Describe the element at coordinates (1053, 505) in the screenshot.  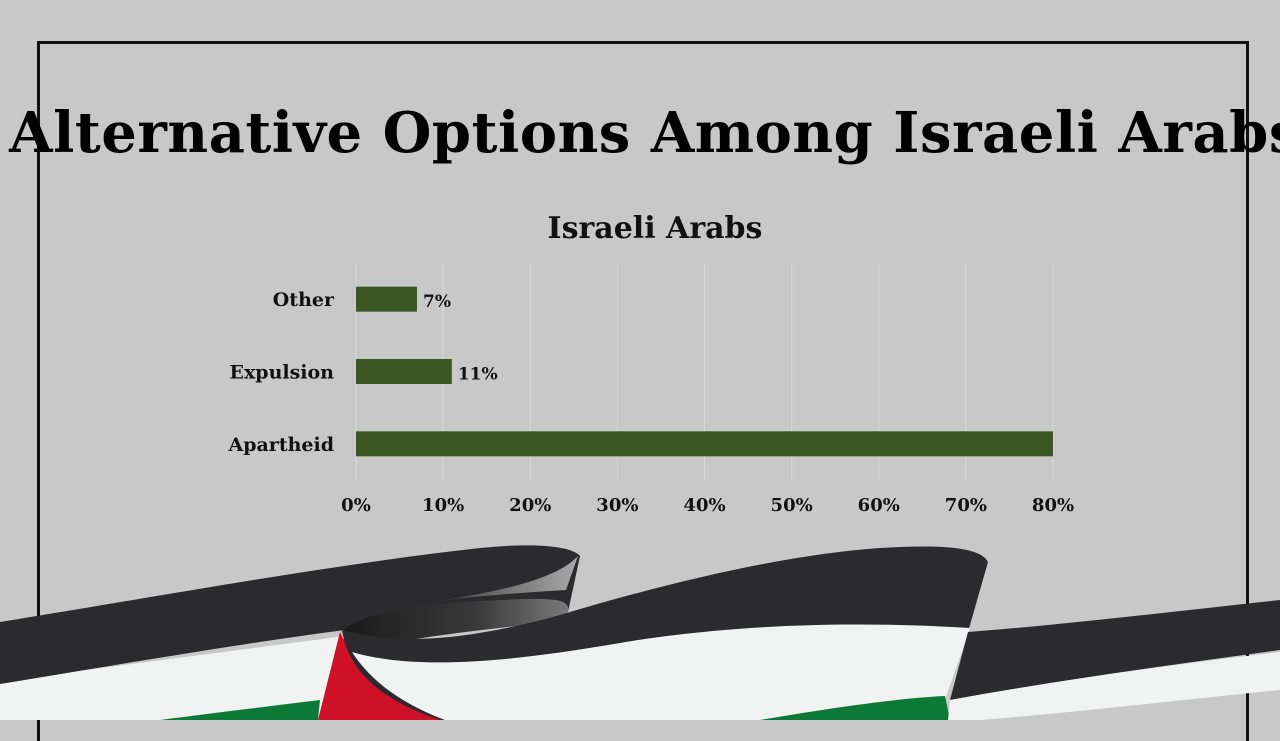
I see `x-tick-label: 80%` at that location.